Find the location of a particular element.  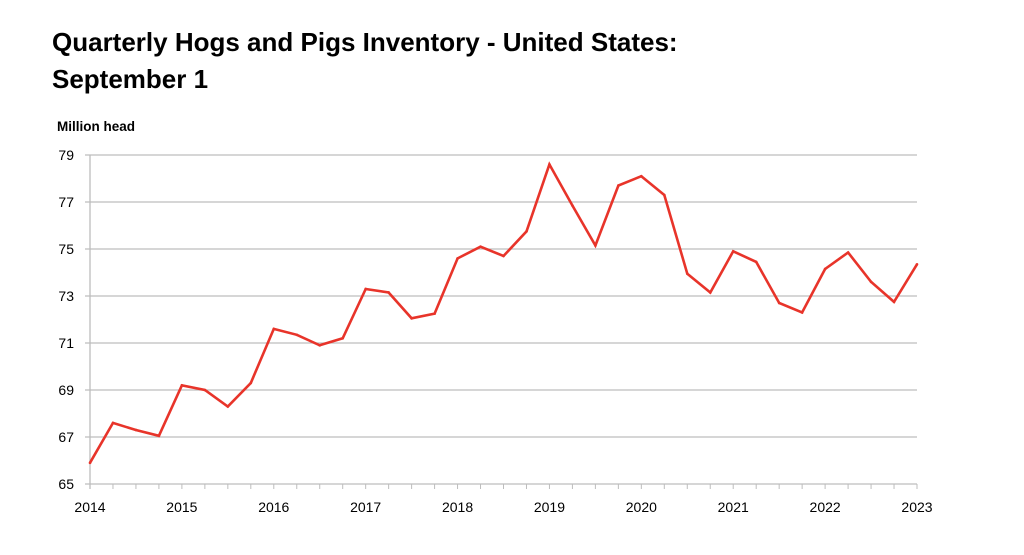

chart-title-line-2: September 1 is located at coordinates (130, 79).